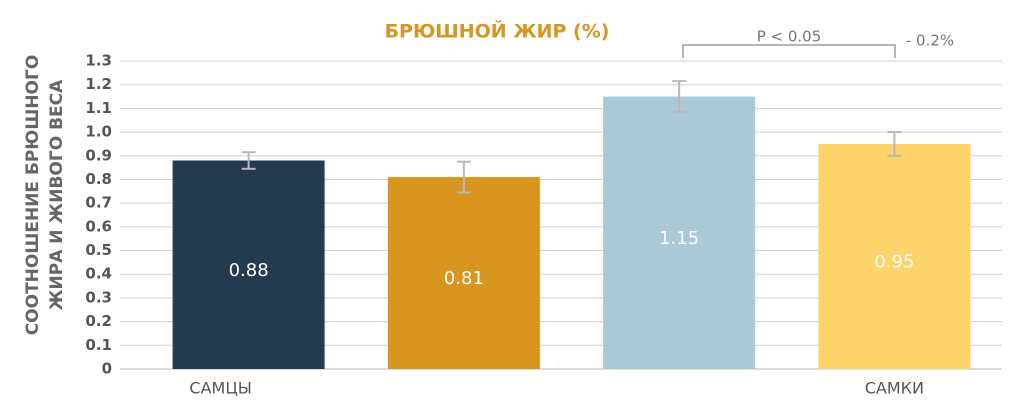 Image resolution: width=1024 pixels, height=411 pixels. What do you see at coordinates (249, 270) in the screenshot?
I see `data-label: 0.88` at bounding box center [249, 270].